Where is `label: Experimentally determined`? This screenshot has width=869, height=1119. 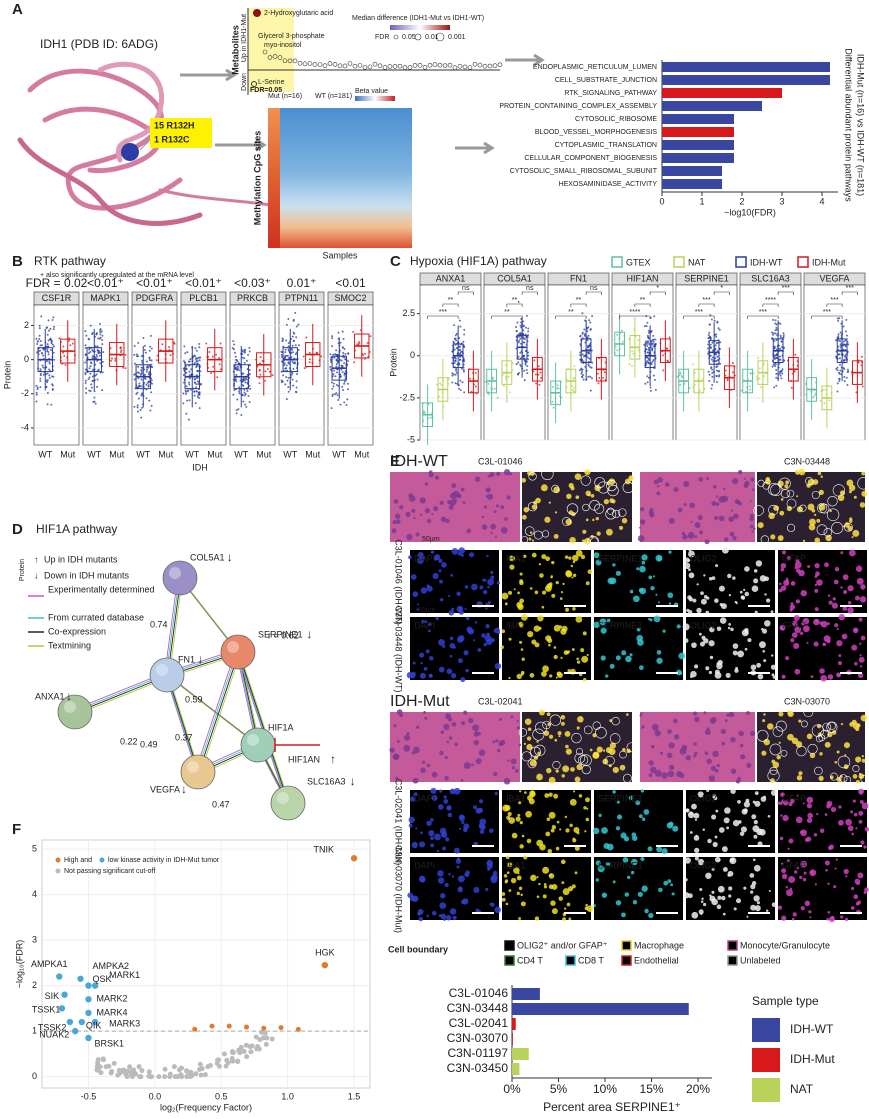 label: Experimentally determined is located at coordinates (101, 589).